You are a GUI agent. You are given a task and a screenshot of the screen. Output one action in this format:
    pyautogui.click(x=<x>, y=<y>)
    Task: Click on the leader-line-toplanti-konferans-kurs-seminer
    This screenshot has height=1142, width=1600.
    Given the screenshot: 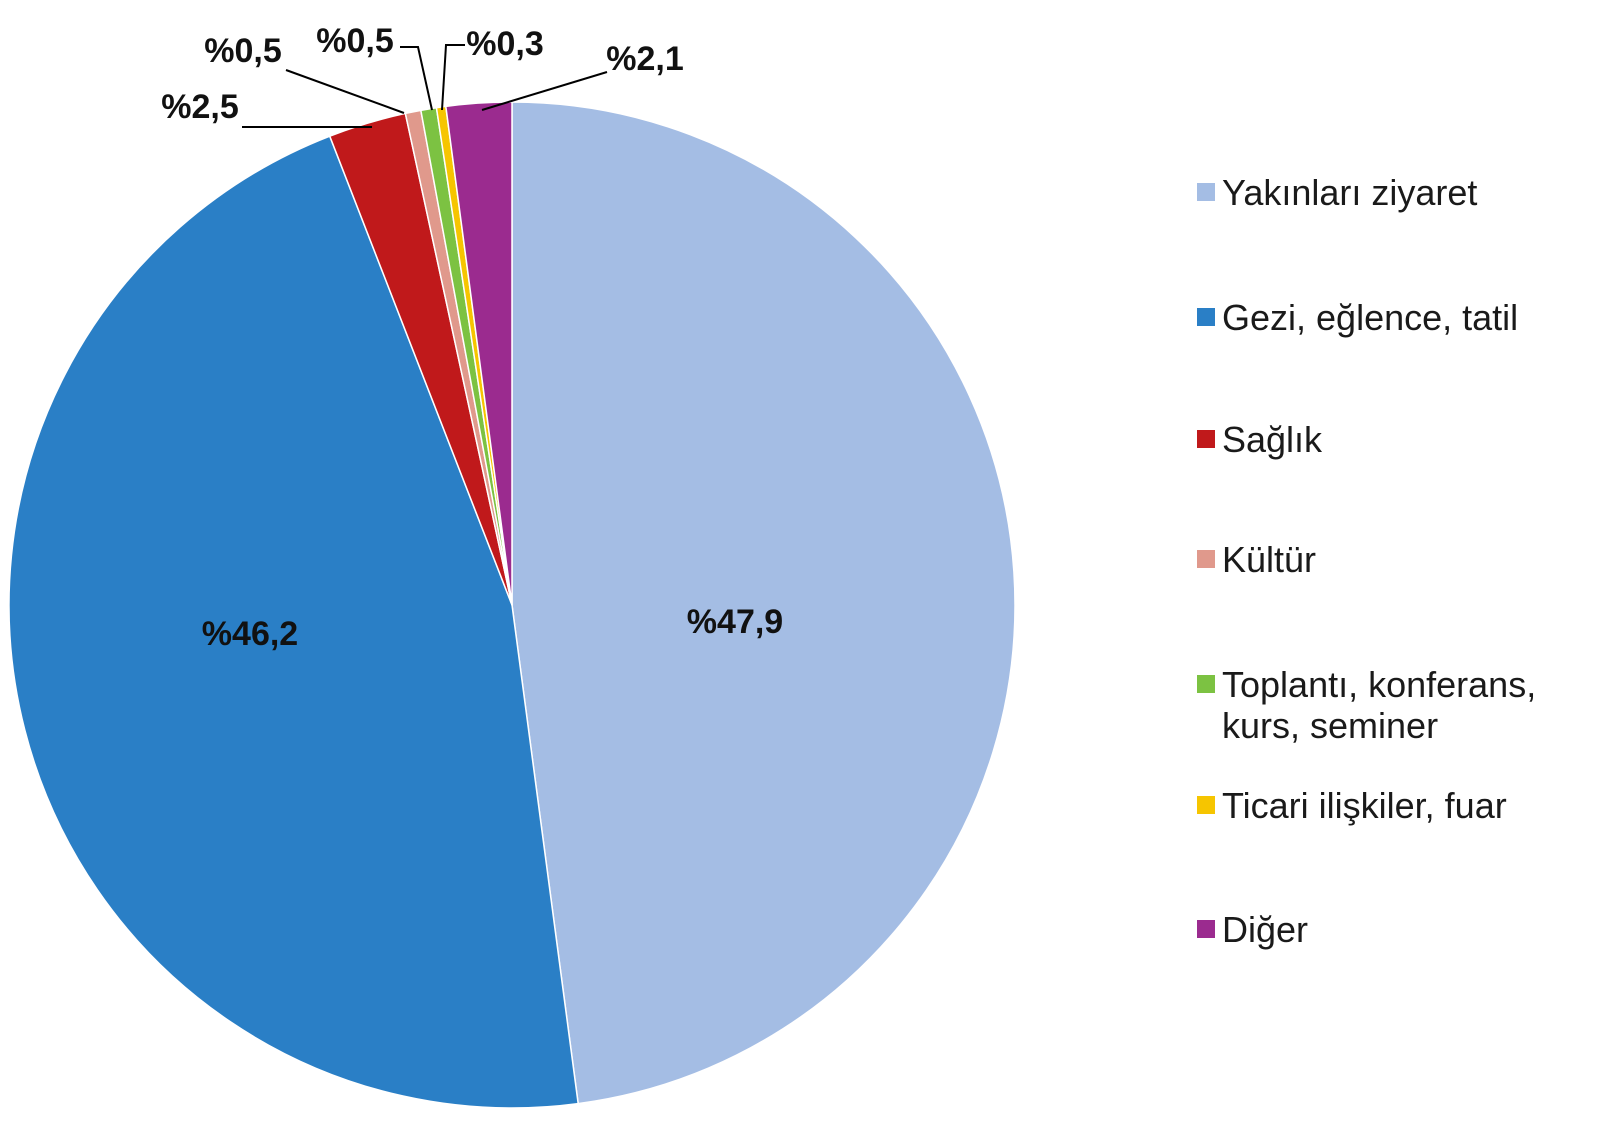 What is the action you would take?
    pyautogui.click(x=416, y=78)
    